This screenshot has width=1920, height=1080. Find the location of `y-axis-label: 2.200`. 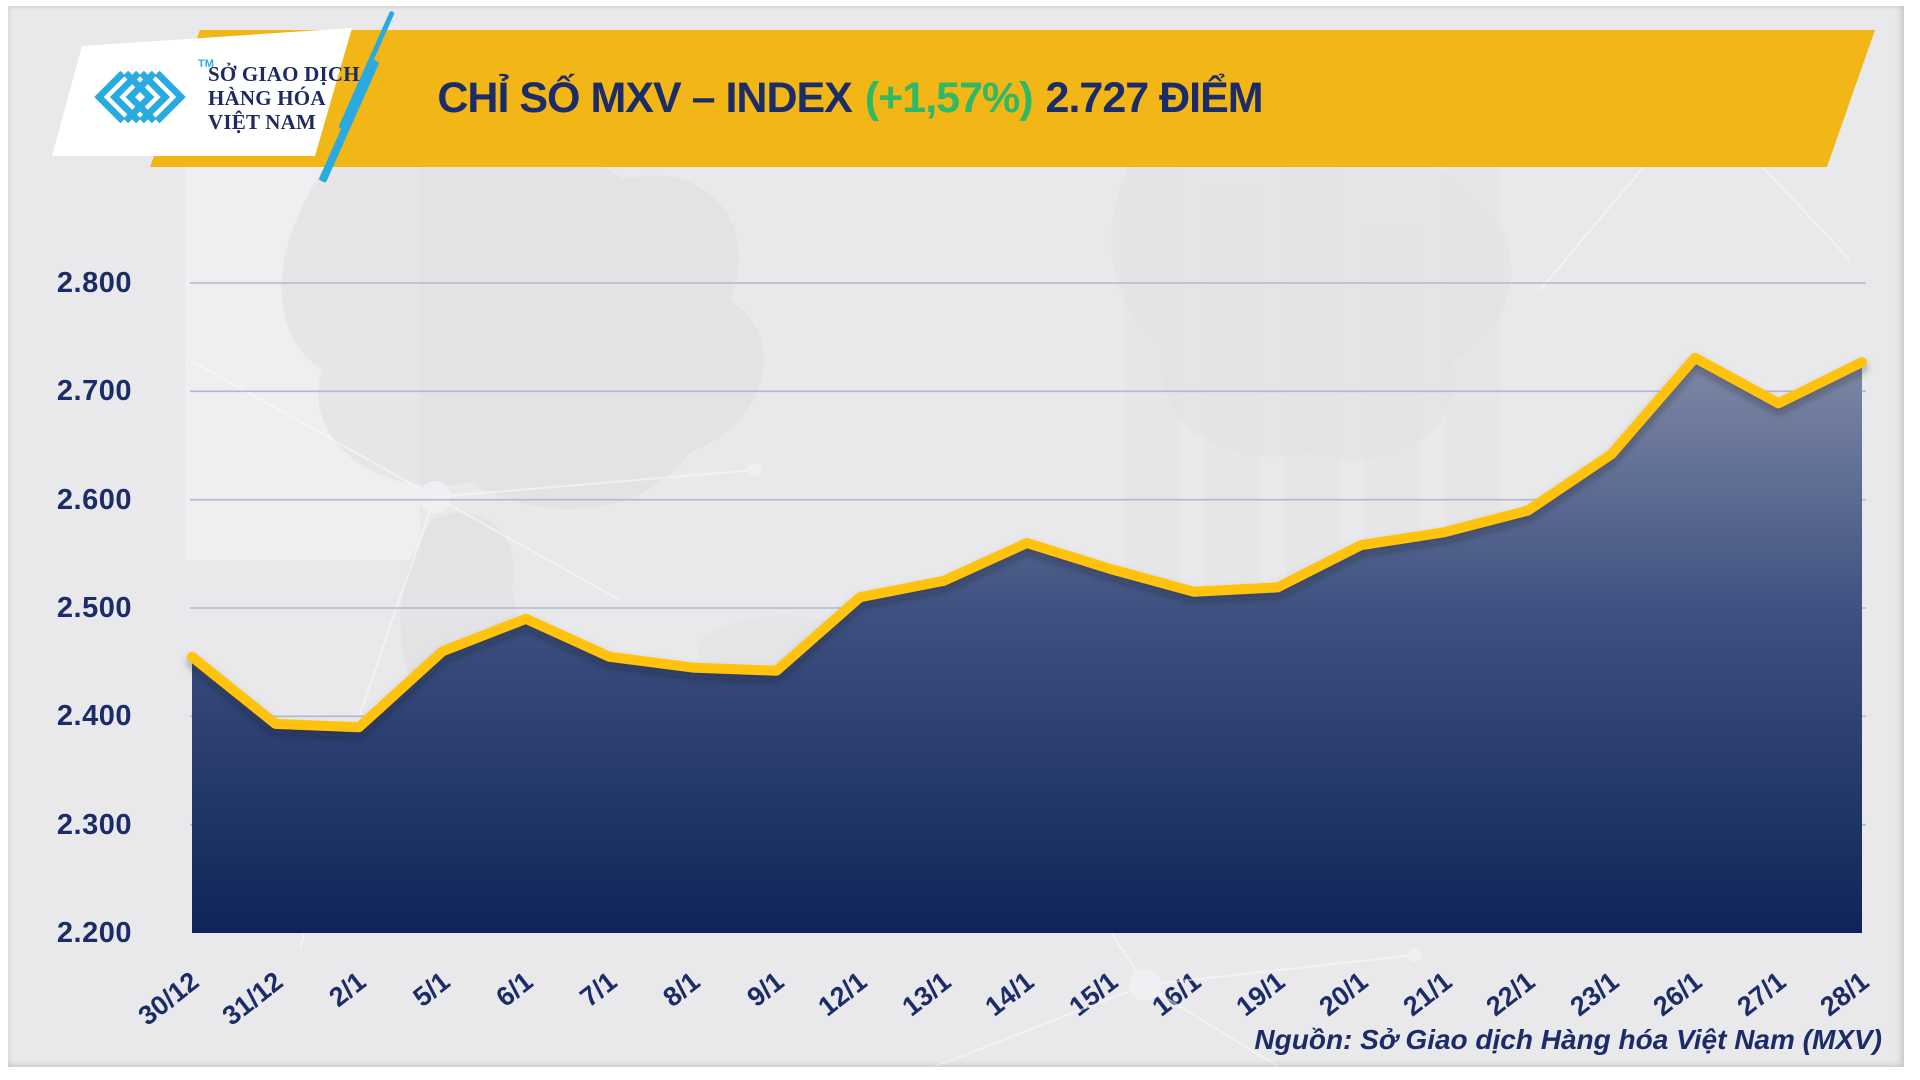

y-axis-label: 2.200 is located at coordinates (94, 933).